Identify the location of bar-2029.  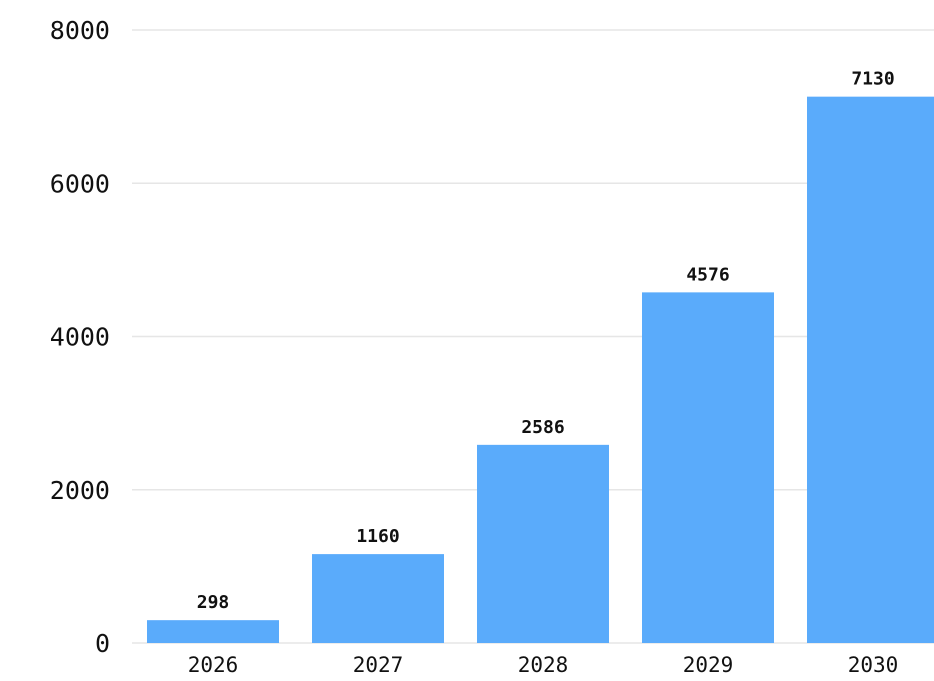
(708, 467).